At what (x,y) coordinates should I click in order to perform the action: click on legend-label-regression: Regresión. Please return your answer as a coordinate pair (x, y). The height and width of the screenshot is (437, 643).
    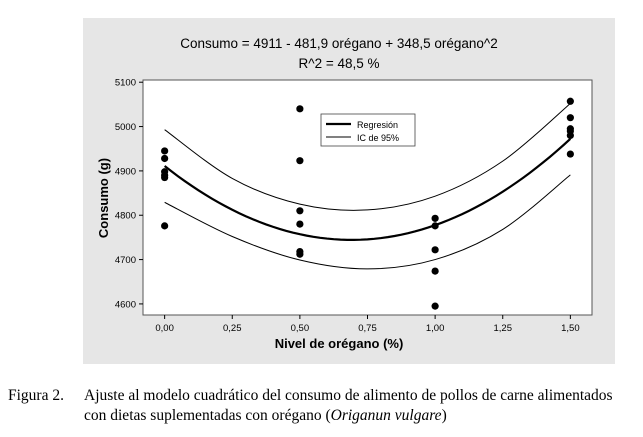
    Looking at the image, I should click on (377, 125).